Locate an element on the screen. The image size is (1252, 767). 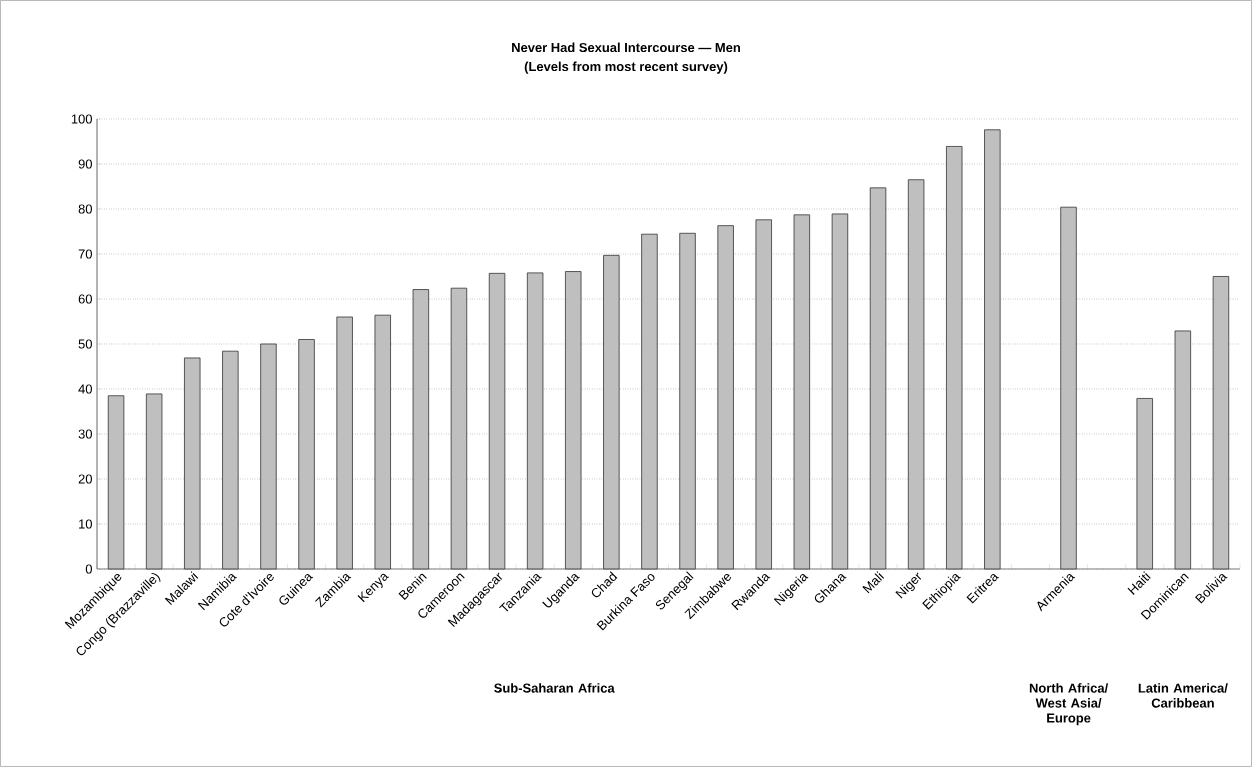
y-tick-label: 30 is located at coordinates (85, 434).